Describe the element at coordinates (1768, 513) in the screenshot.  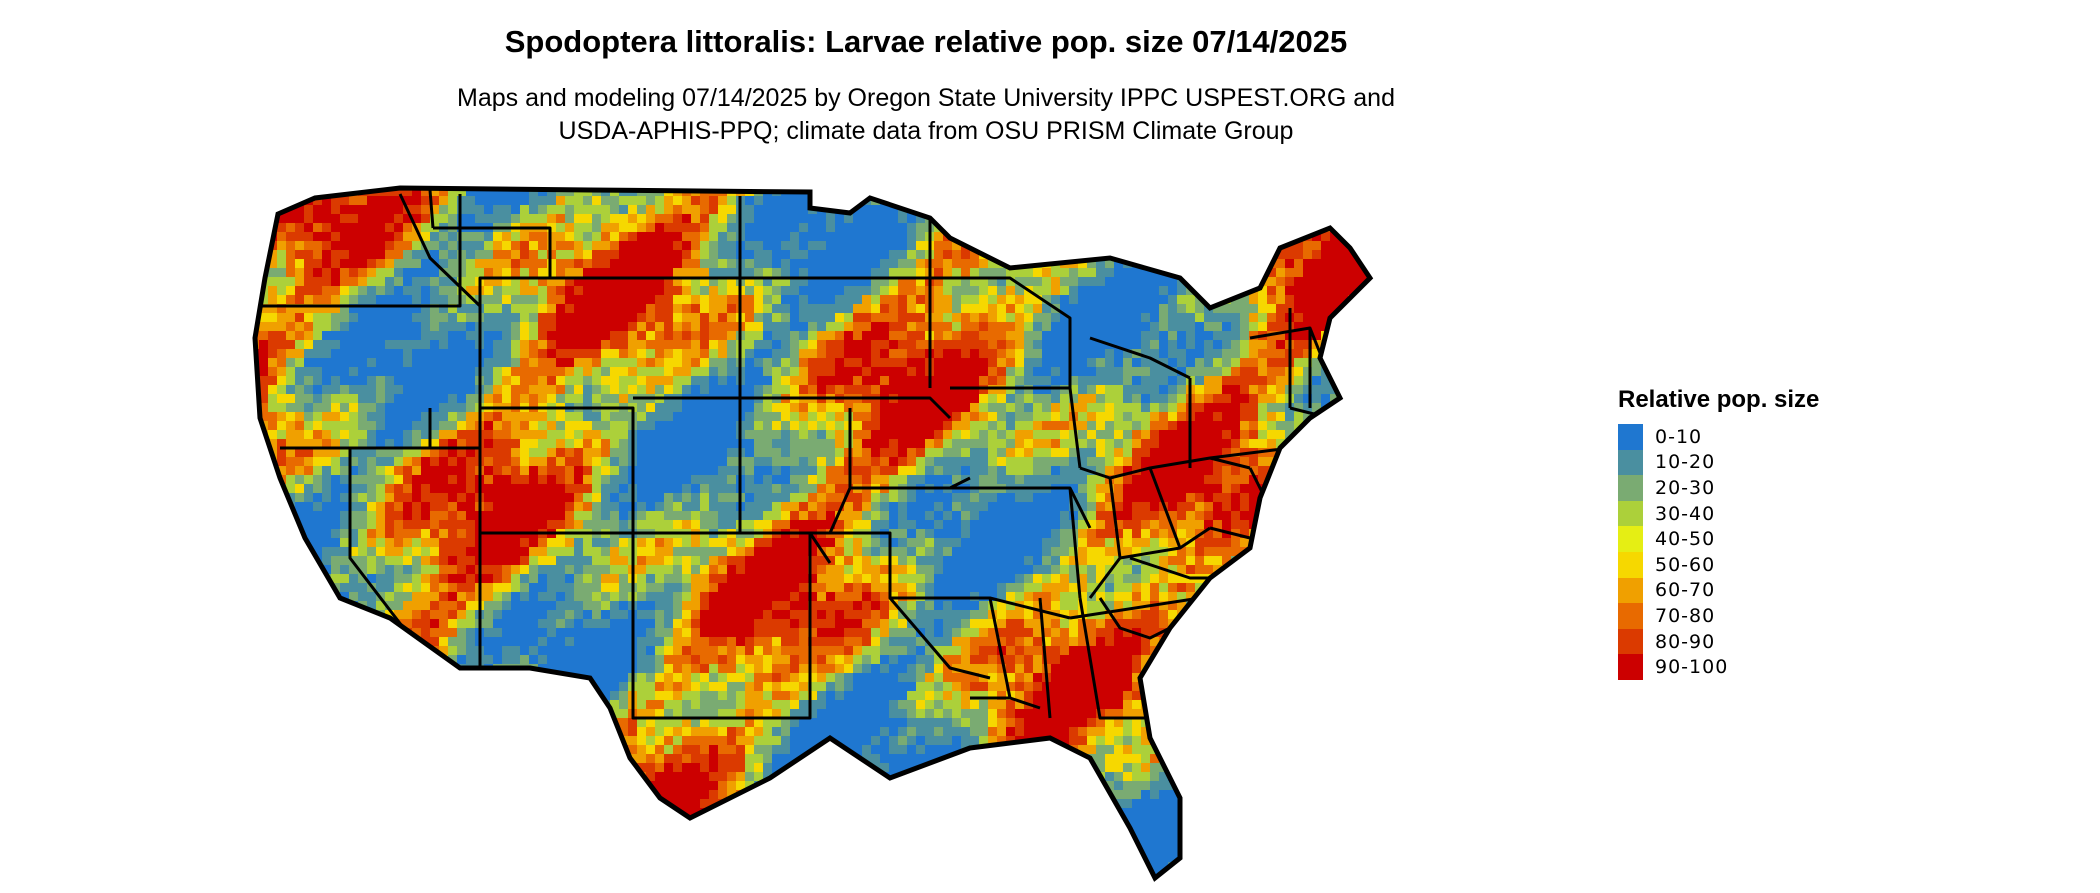
I see `legend-item: 30-40` at that location.